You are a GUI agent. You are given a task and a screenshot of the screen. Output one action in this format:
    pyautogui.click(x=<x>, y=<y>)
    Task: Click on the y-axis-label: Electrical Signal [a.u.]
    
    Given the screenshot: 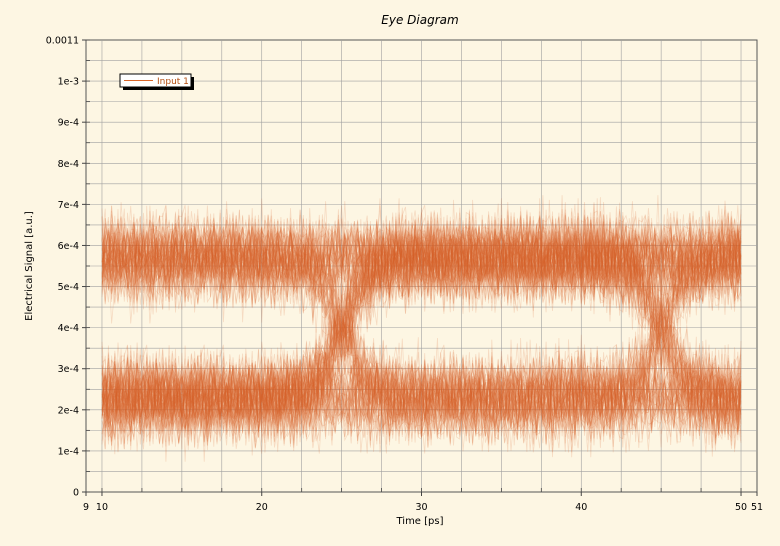 What is the action you would take?
    pyautogui.click(x=29, y=266)
    